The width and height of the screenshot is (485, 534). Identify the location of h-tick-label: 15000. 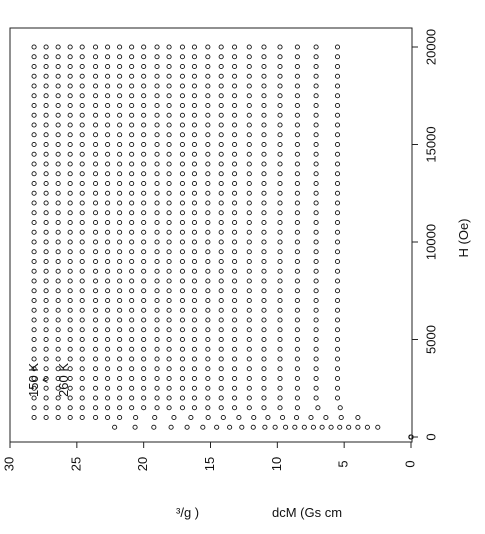
(430, 144).